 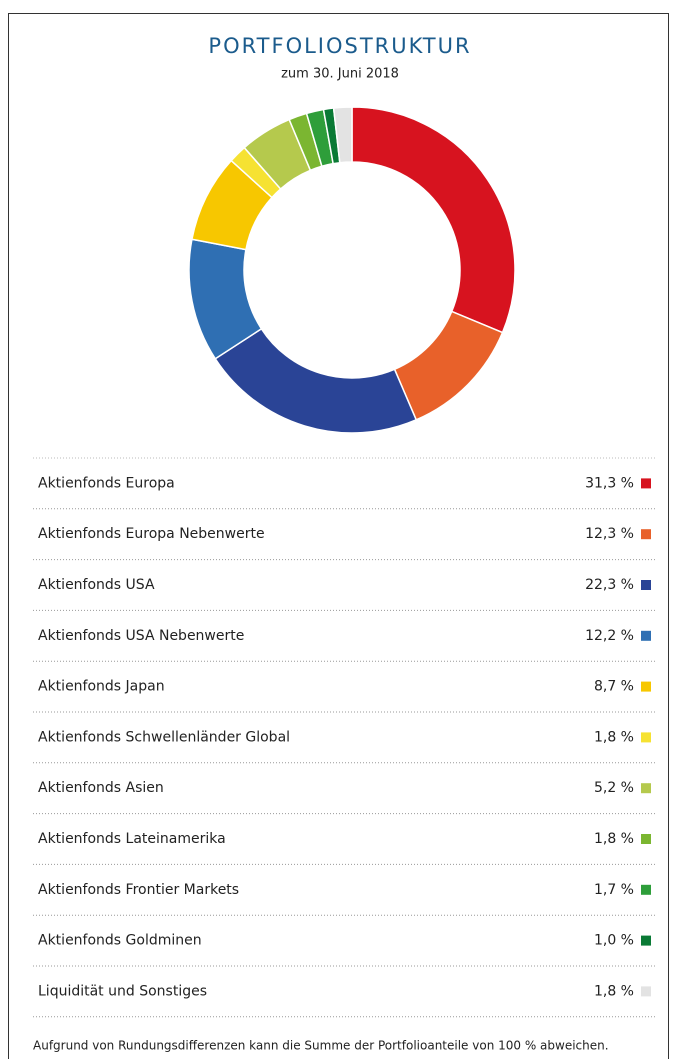 I want to click on legend-value: 1,7 %, so click(x=614, y=890).